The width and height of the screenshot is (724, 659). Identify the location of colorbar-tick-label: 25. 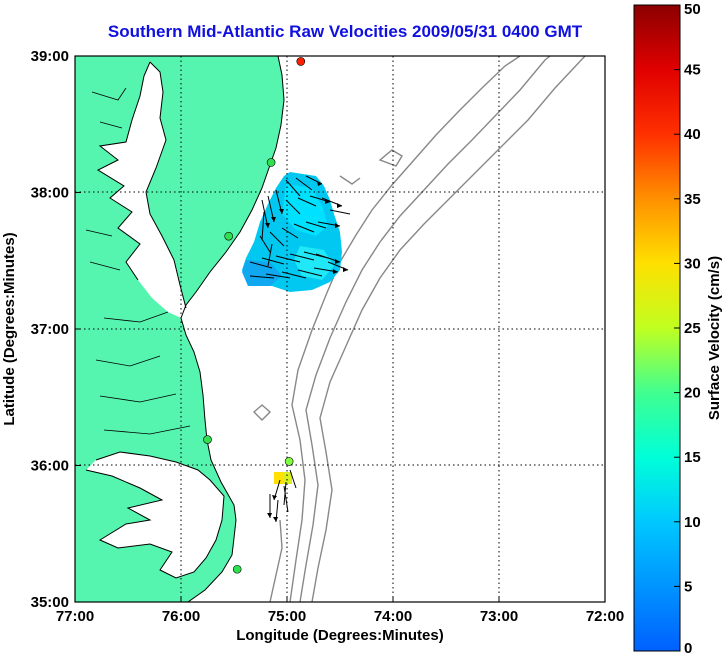
(692, 328).